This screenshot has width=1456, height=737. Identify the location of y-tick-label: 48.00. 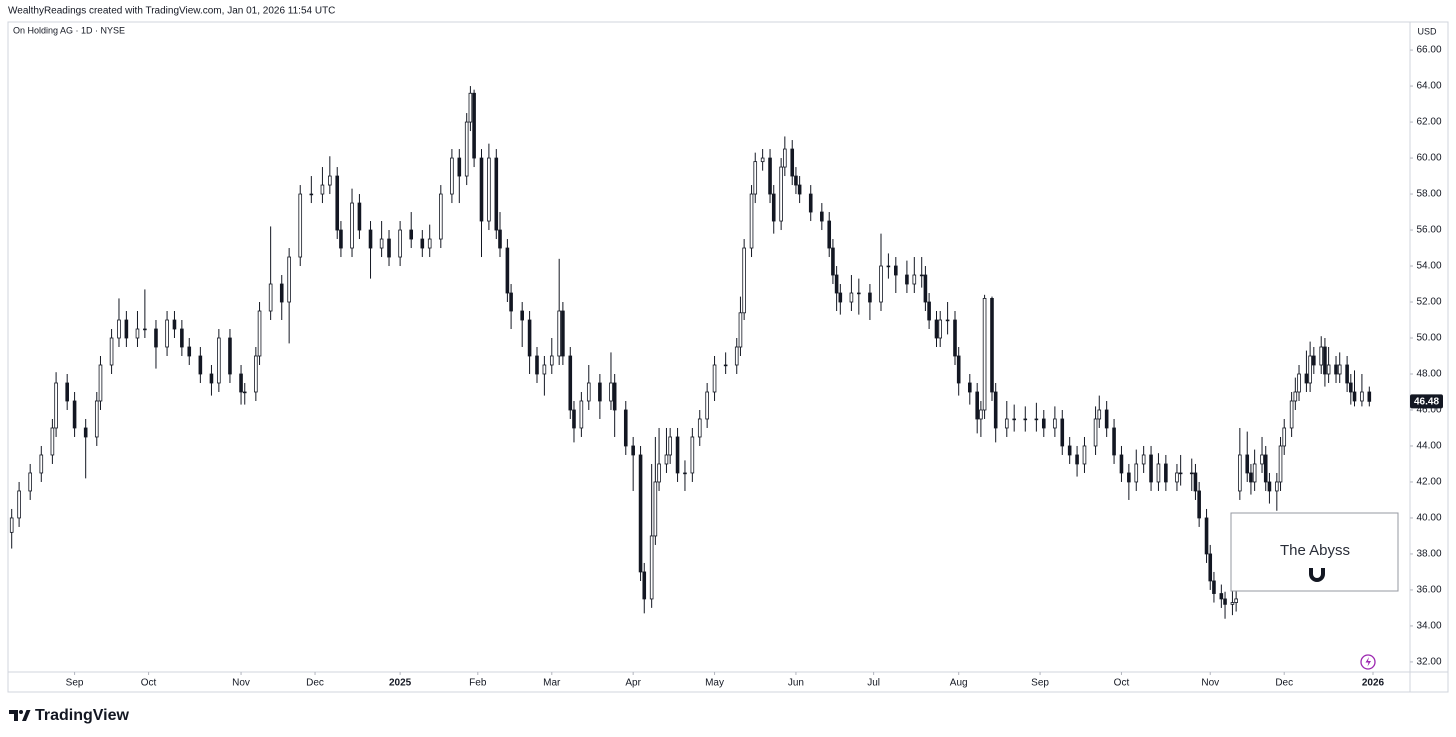
(1428, 374).